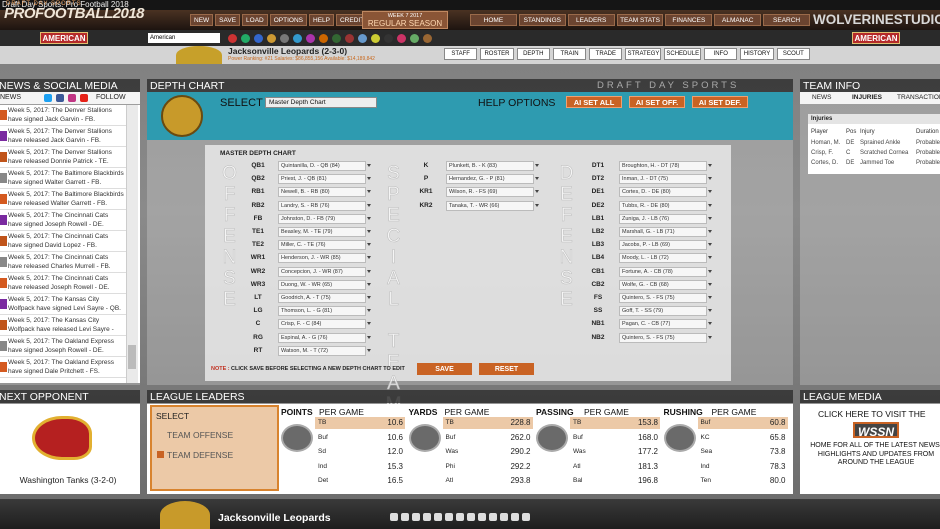 This screenshot has height=529, width=940. I want to click on player-select: Marshall, G. - LB (71), so click(663, 232).